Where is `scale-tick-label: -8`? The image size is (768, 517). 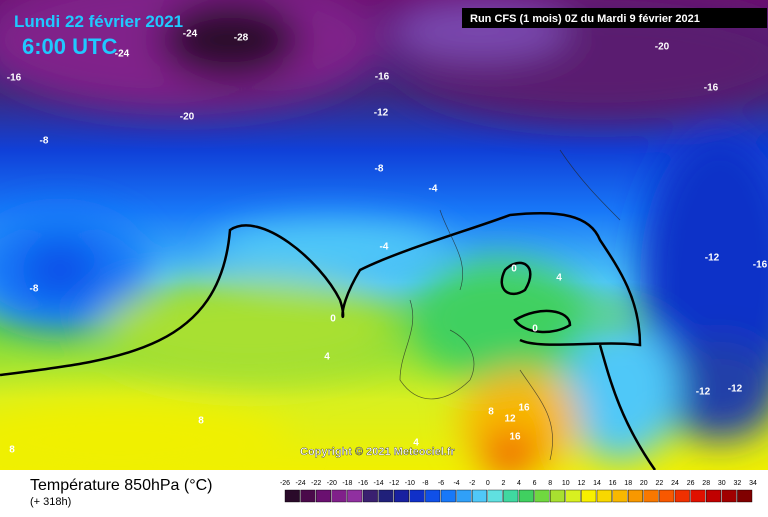 scale-tick-label: -8 is located at coordinates (425, 483).